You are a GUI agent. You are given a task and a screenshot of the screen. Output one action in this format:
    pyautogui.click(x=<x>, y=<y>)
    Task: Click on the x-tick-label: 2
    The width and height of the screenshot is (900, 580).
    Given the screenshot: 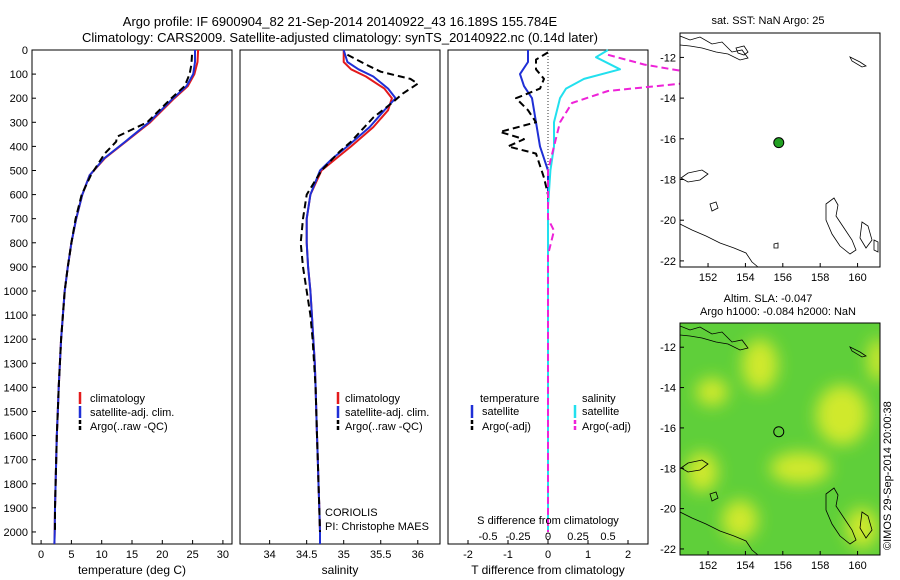 What is the action you would take?
    pyautogui.click(x=628, y=555)
    